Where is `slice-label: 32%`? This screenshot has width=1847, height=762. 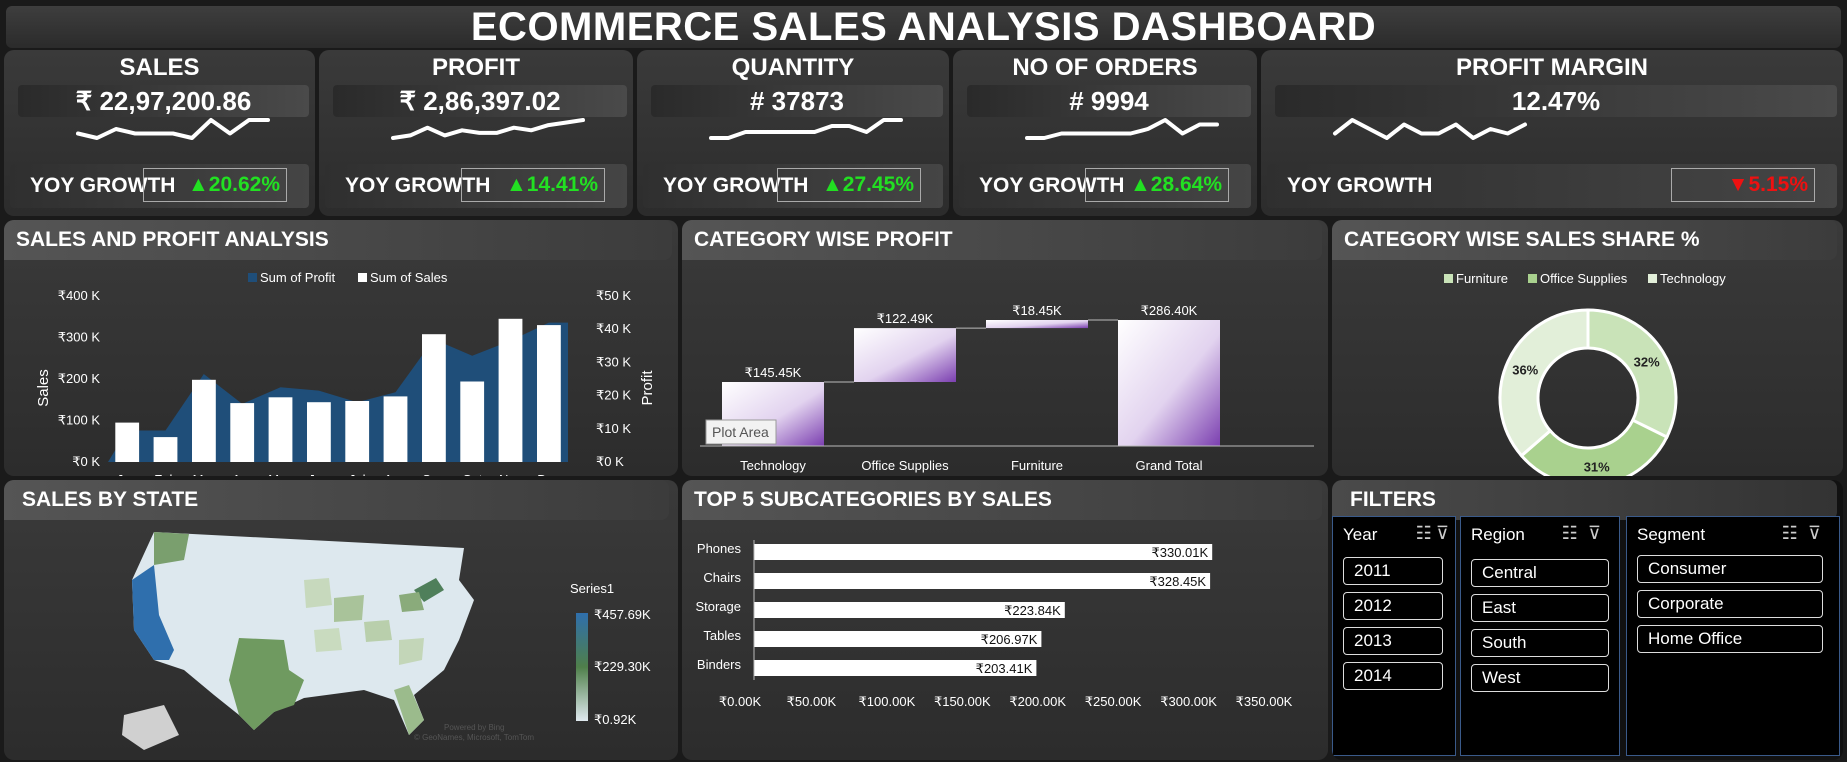 slice-label: 32% is located at coordinates (1647, 362).